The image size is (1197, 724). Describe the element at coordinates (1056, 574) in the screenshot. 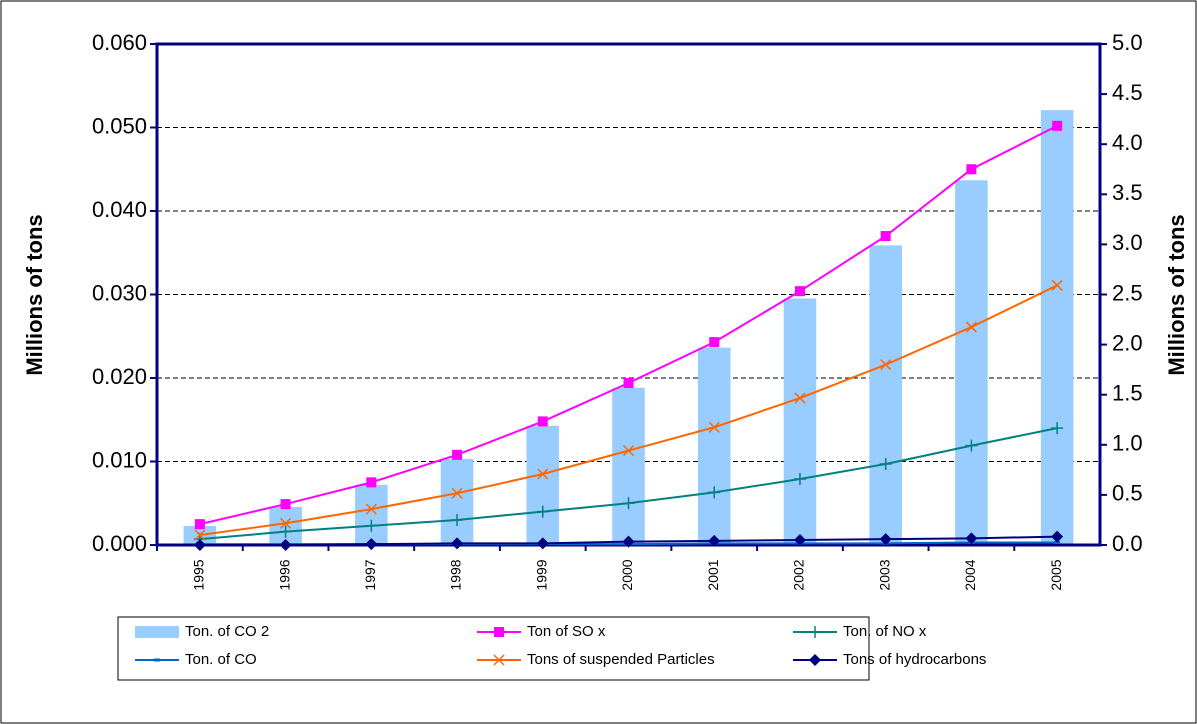

I see `x-tick-label: 2005` at that location.